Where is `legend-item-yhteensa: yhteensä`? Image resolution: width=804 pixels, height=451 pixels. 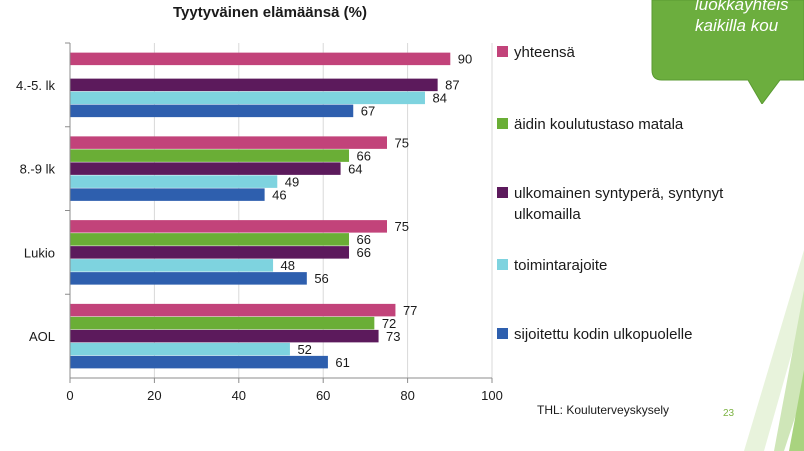
legend-item-yhteensa: yhteensä is located at coordinates (645, 52).